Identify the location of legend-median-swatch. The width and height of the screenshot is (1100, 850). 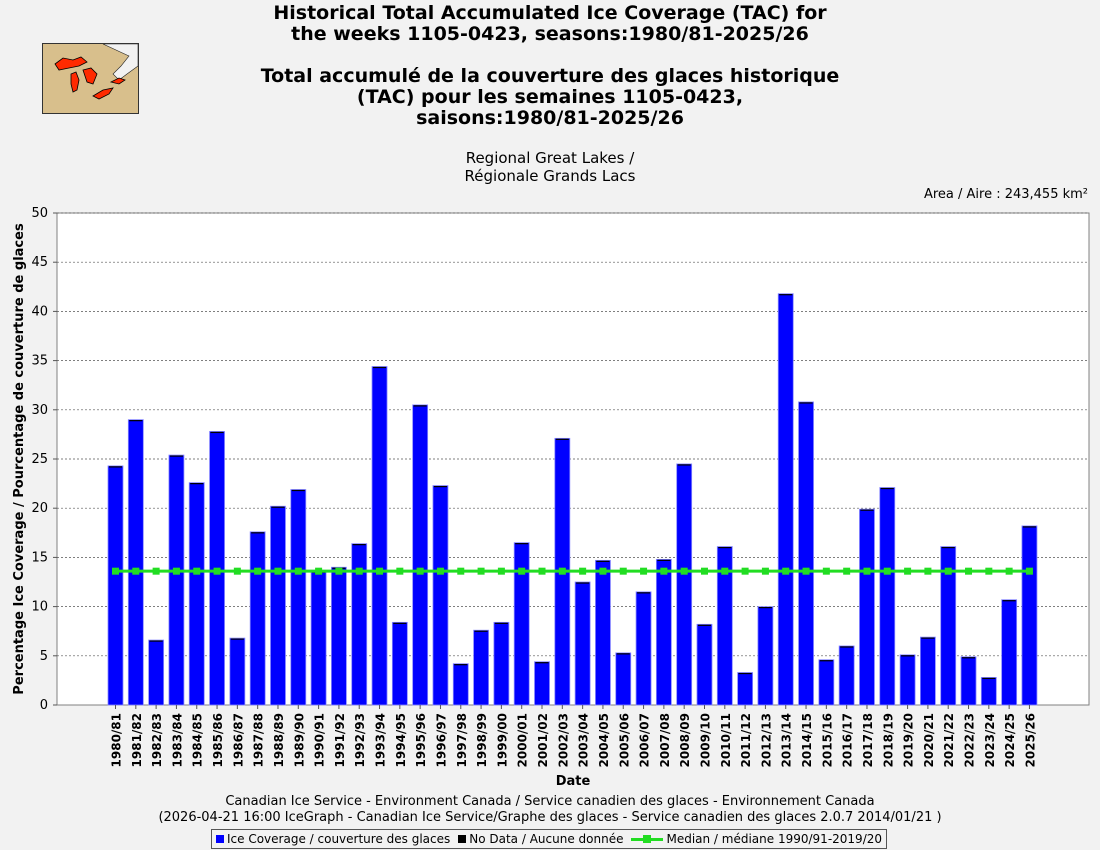
(647, 839).